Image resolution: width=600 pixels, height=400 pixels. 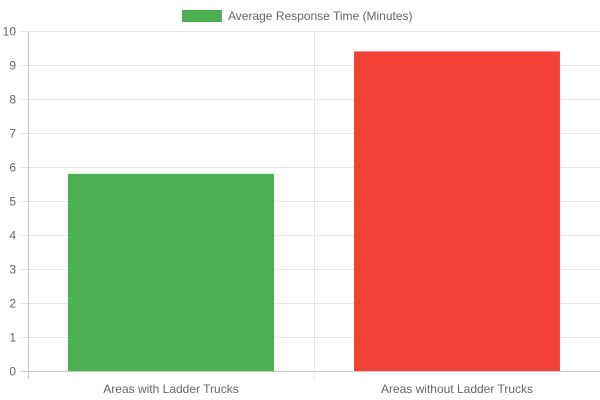 I want to click on x-tick-label: Areas with Ladder Trucks, so click(x=170, y=389).